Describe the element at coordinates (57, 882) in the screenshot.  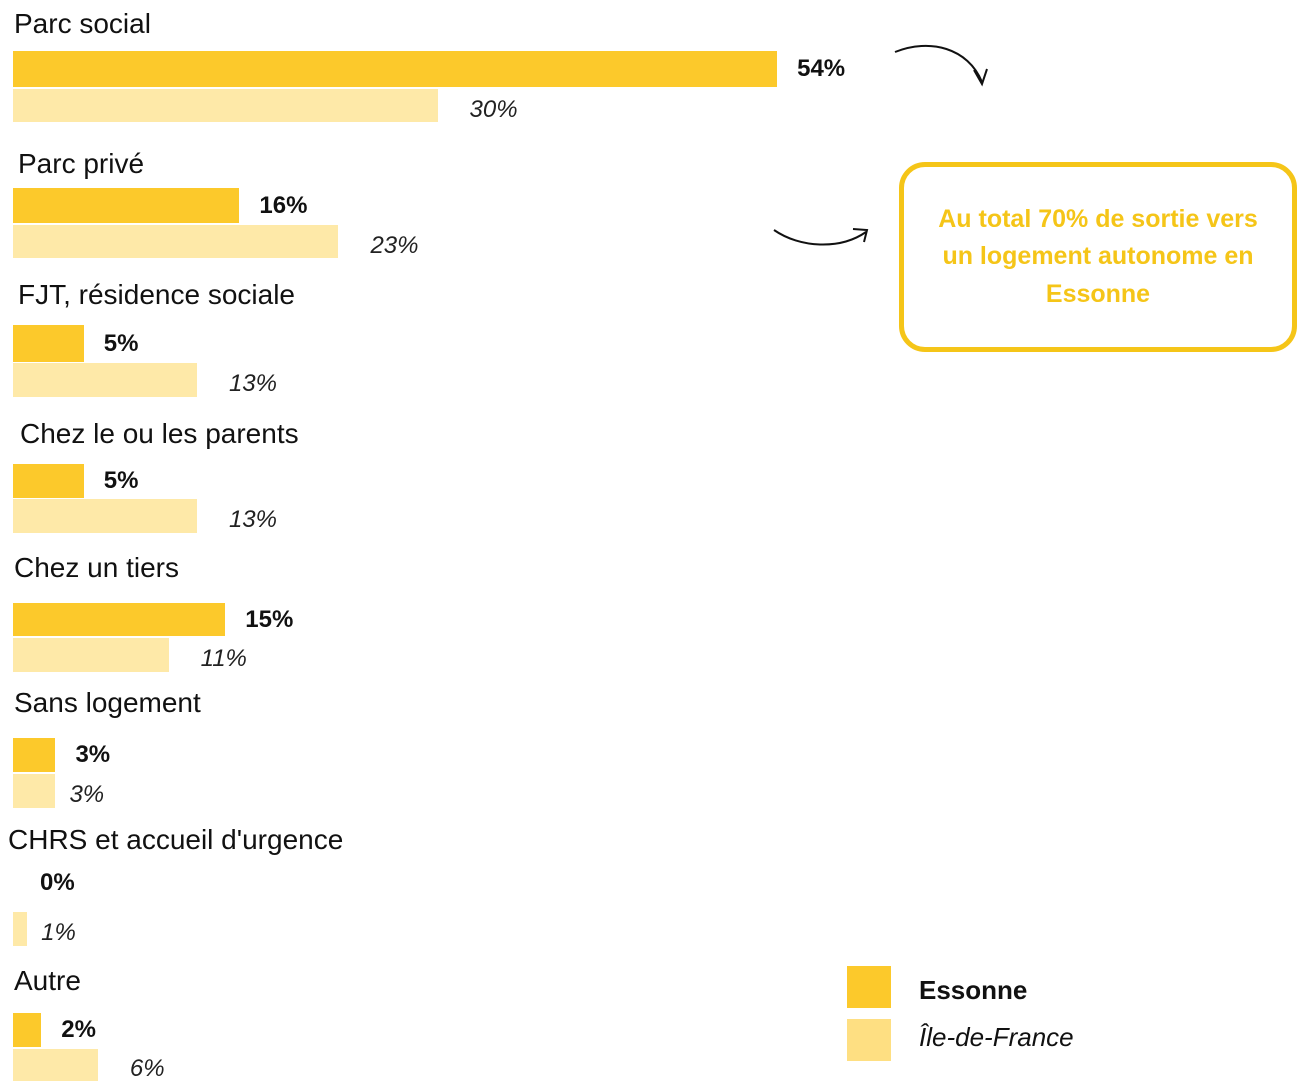
I see `value-label-essonne-cat-6: 0%` at that location.